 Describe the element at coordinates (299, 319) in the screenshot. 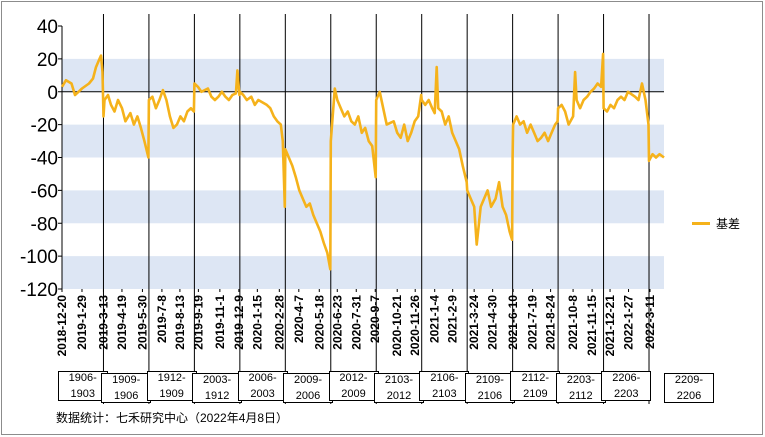

I see `x-tick-label-12: 2020-4-7` at that location.